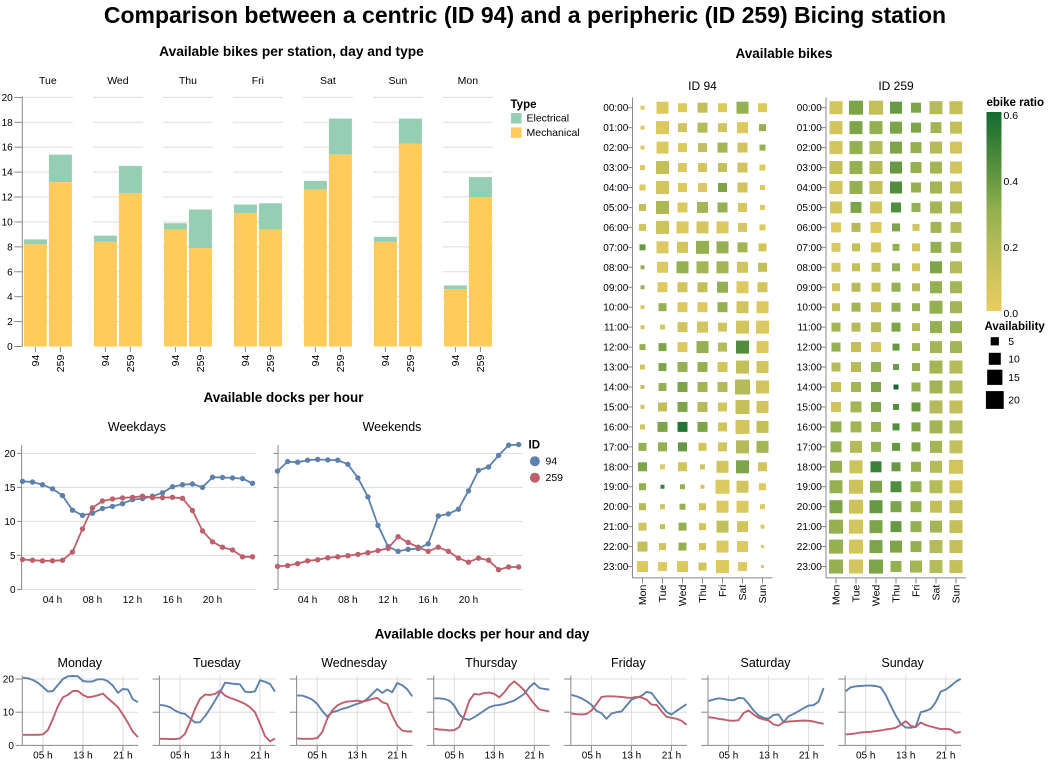 Image resolution: width=1050 pixels, height=769 pixels. What do you see at coordinates (809, 348) in the screenshot?
I see `svg-text: 12:00` at bounding box center [809, 348].